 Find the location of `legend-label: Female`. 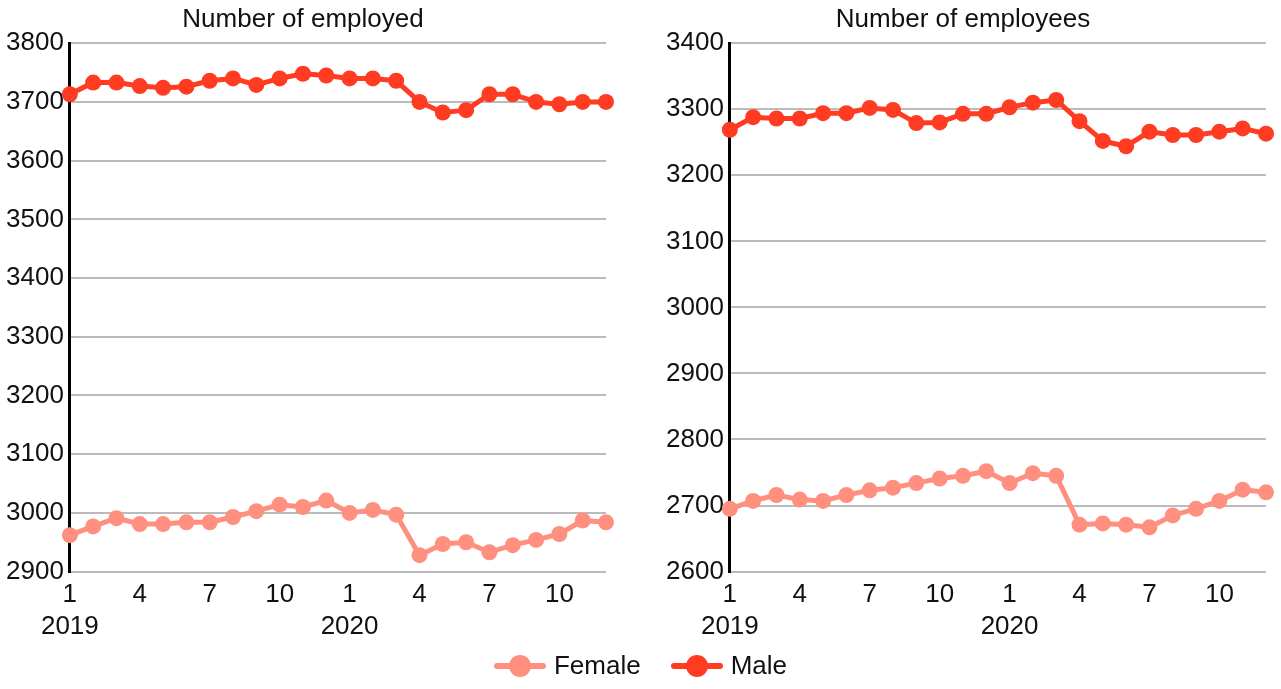

legend-label: Female is located at coordinates (597, 665).